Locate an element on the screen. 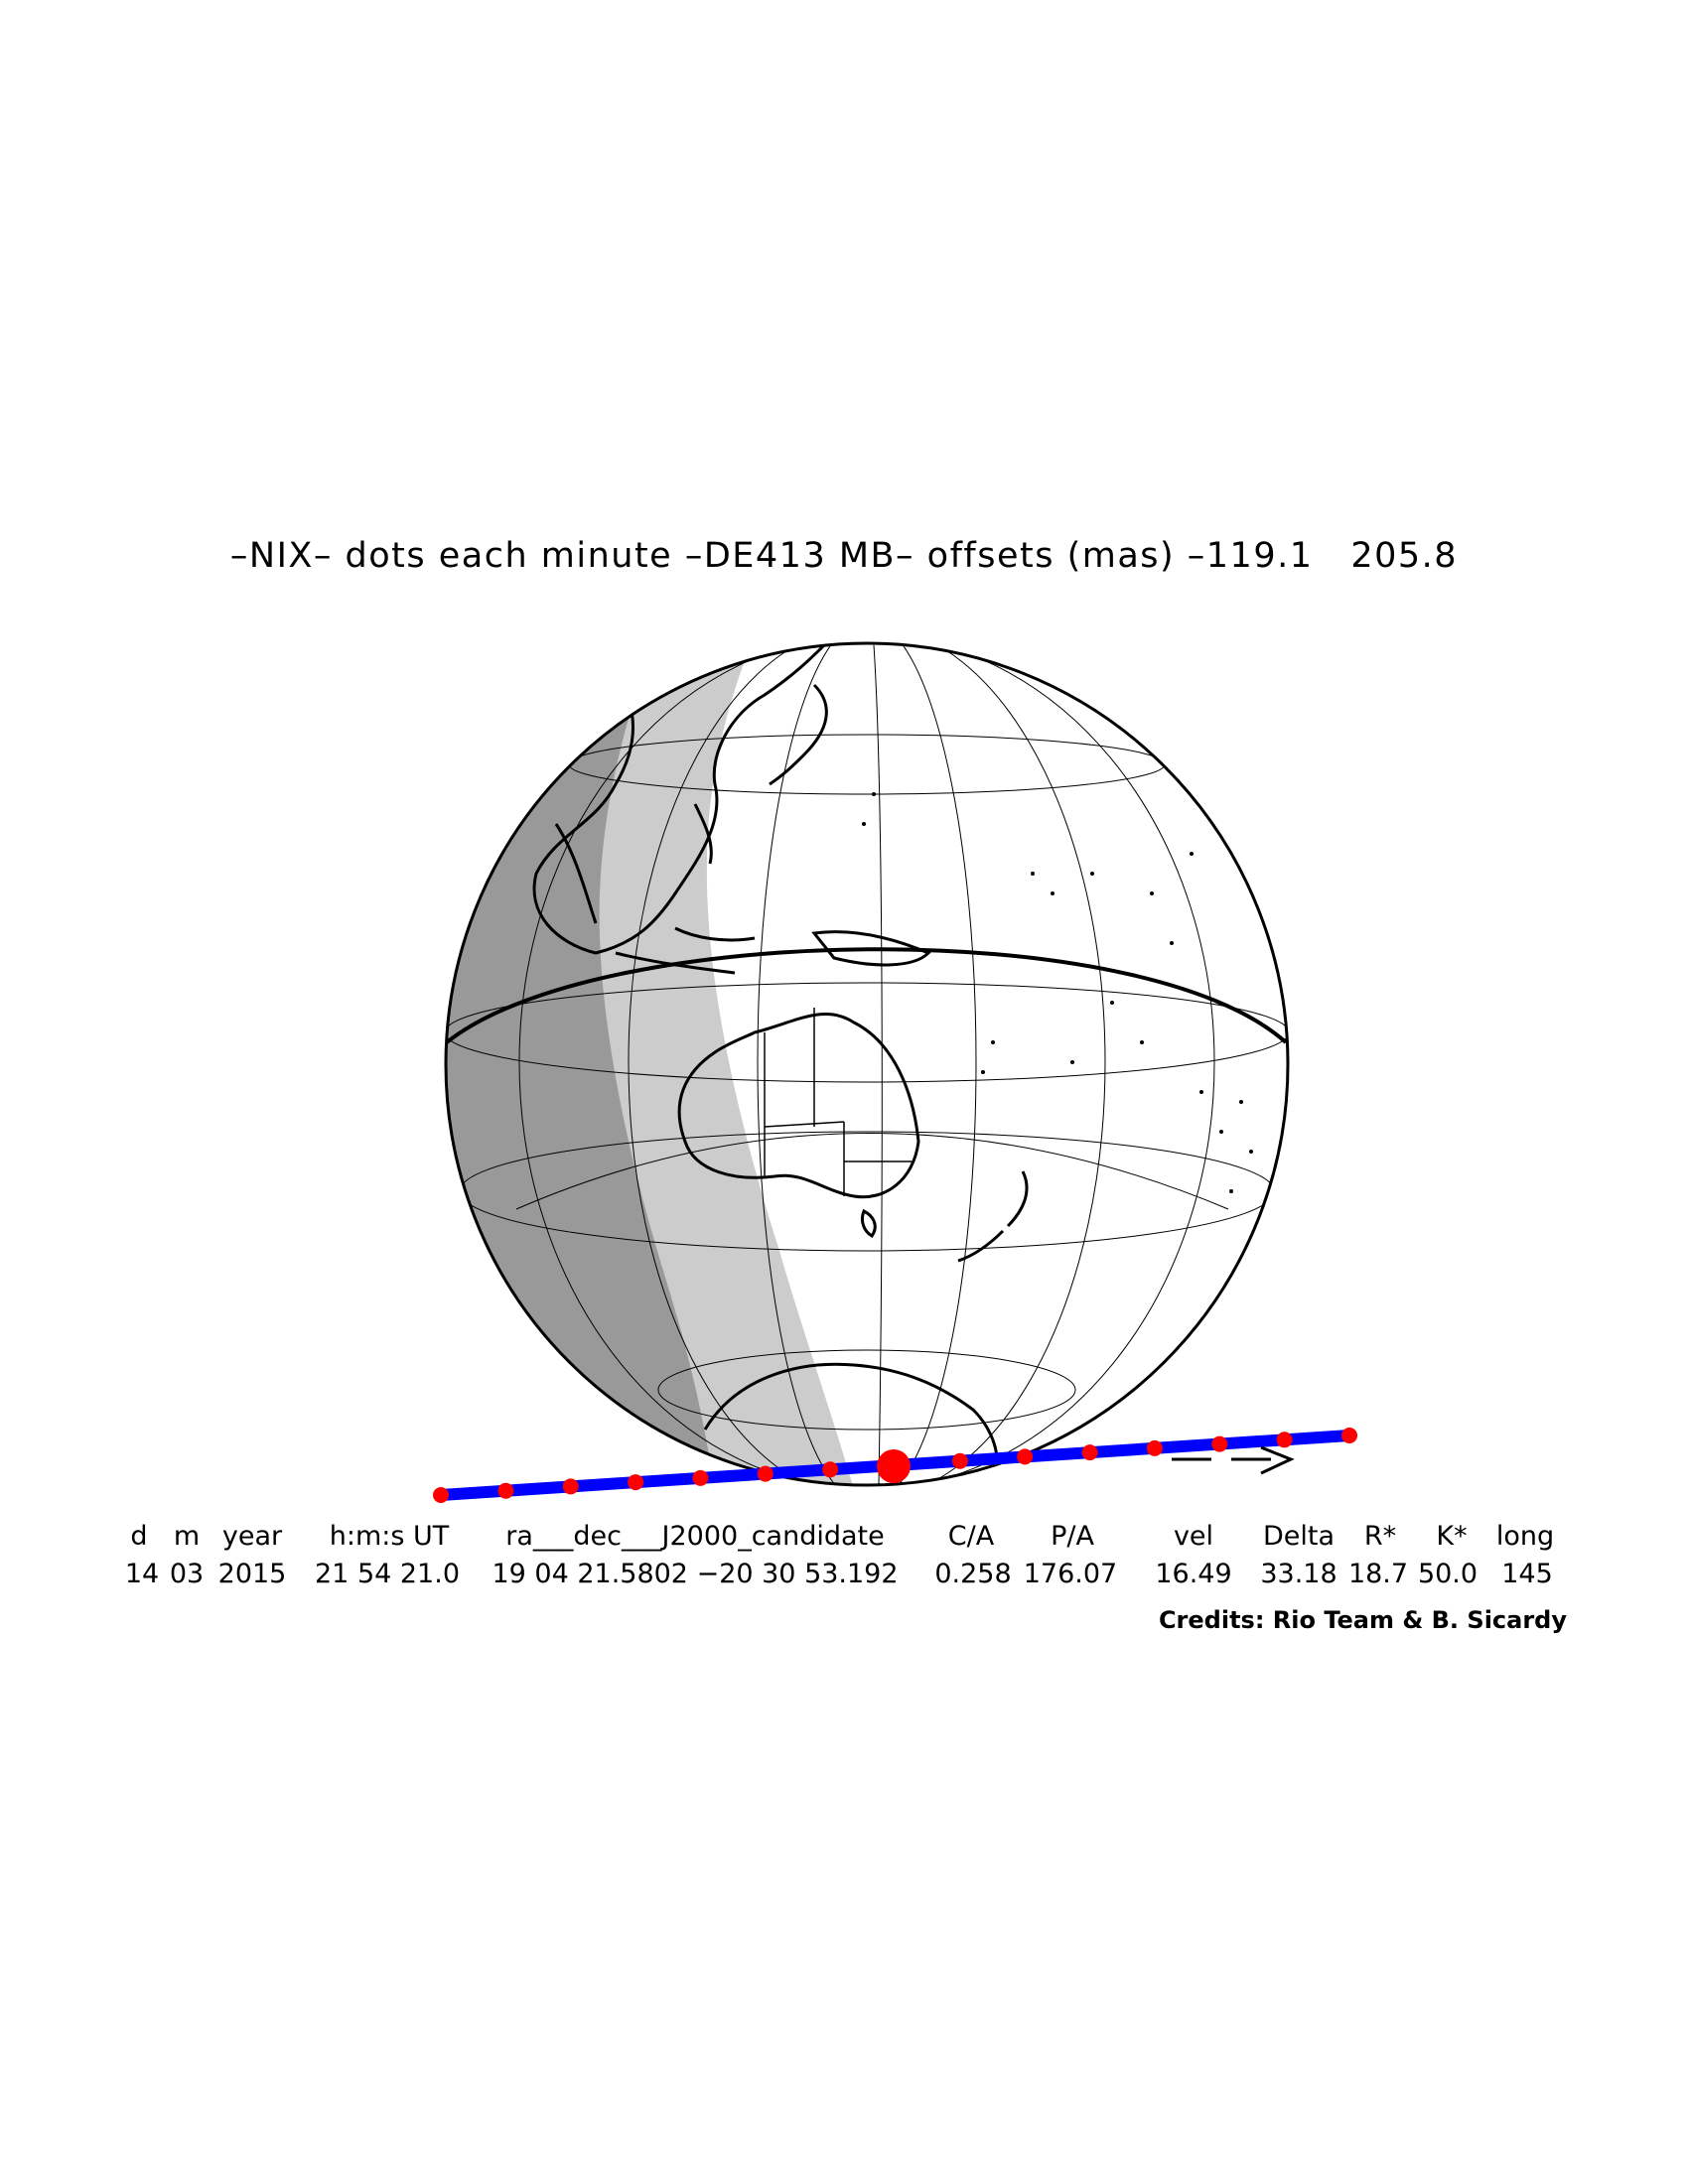  header-rstar: R* is located at coordinates (1380, 1536).